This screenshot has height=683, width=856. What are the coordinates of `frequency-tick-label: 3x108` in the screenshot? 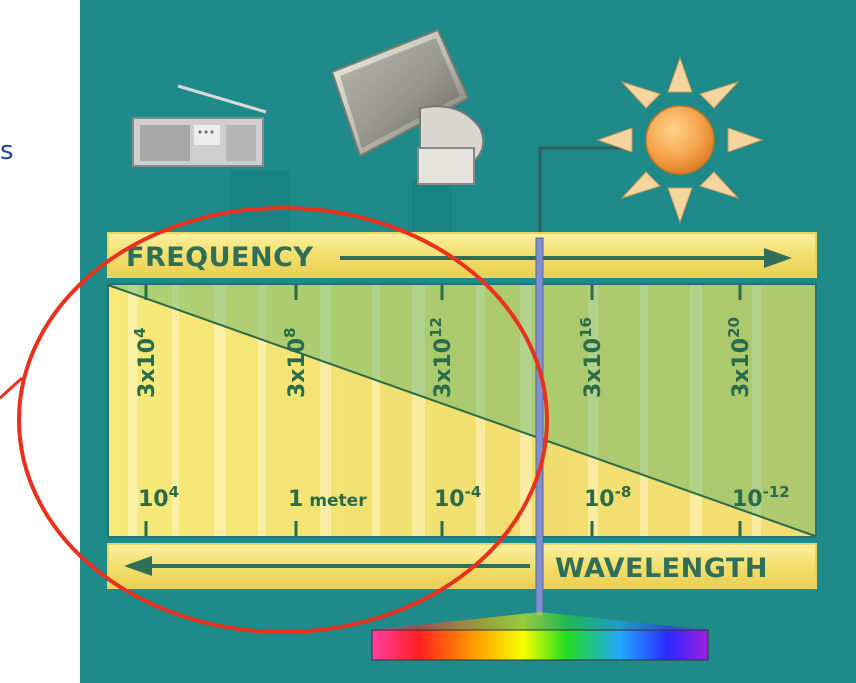 It's located at (295, 362).